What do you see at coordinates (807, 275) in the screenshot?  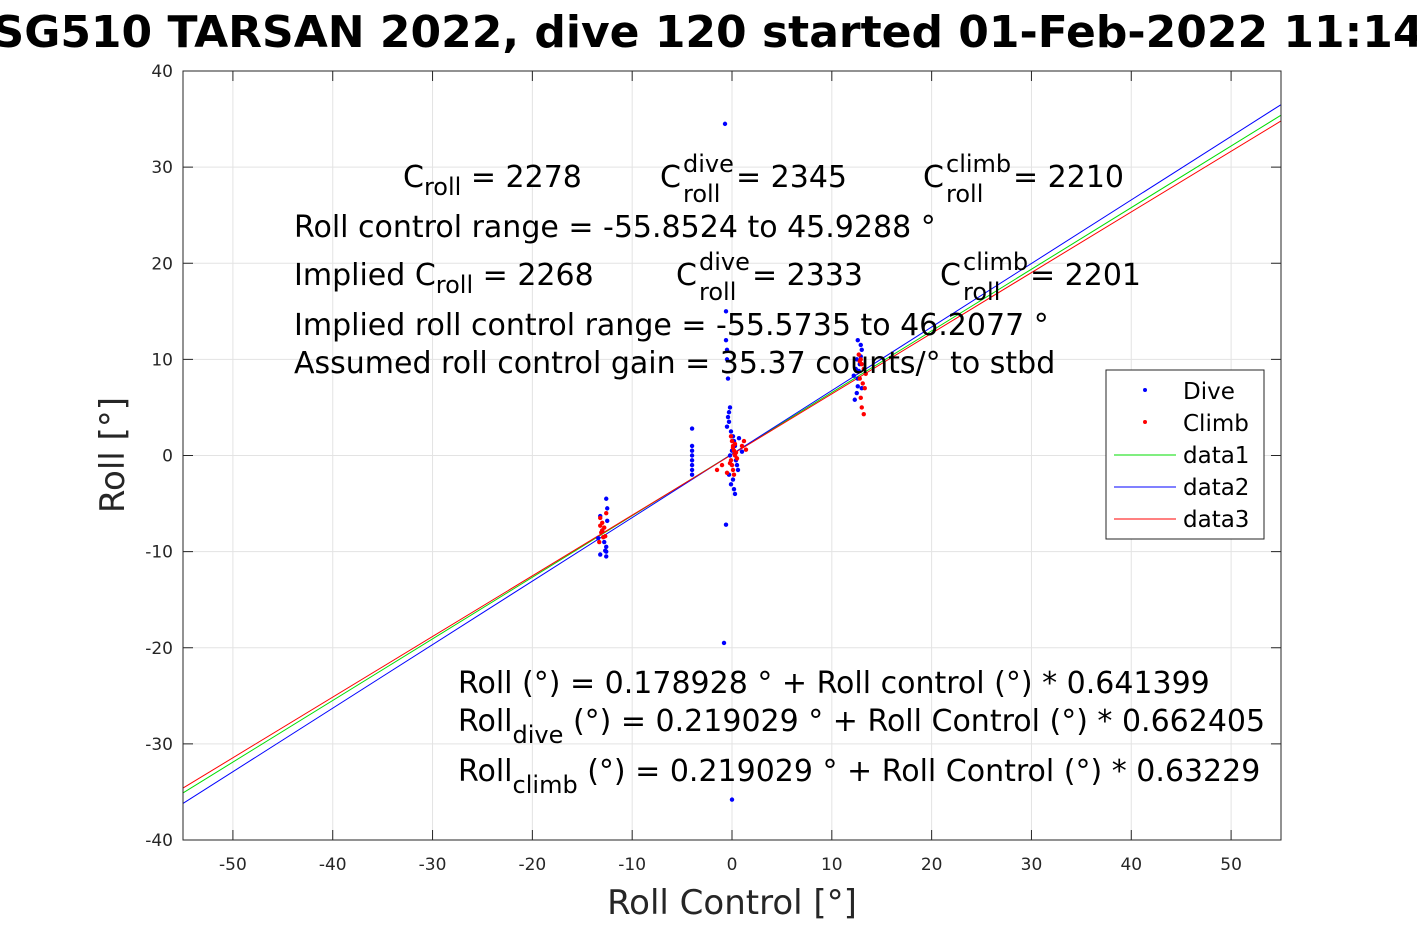 I see `implied-croll-dive-value: = 2333` at bounding box center [807, 275].